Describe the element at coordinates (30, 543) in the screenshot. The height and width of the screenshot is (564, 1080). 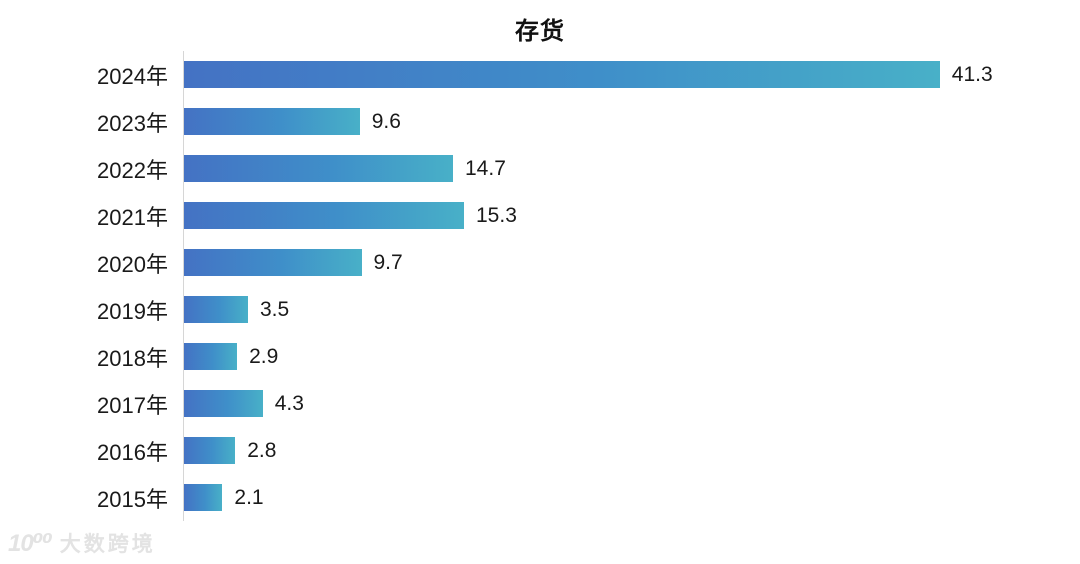
I see `watermark-logo-icon: 10⁰⁰` at that location.